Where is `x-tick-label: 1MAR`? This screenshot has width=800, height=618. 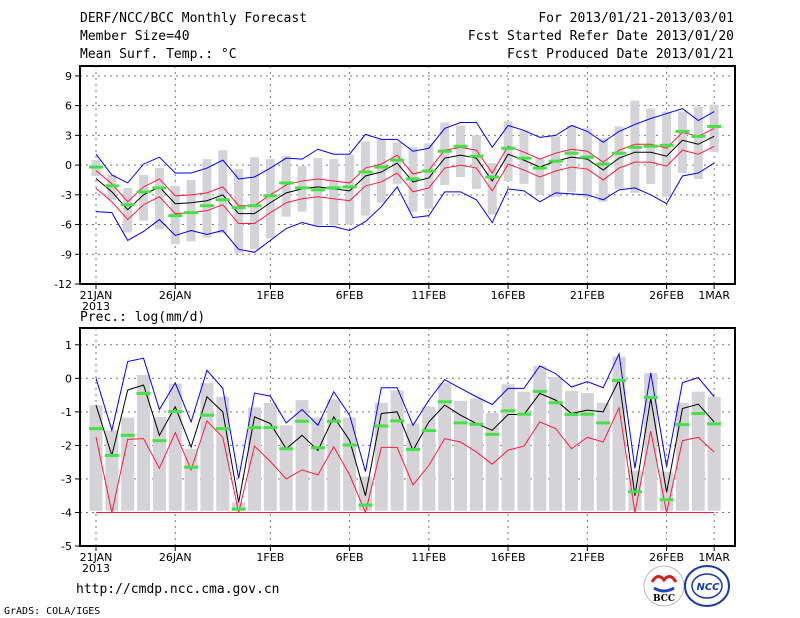
x-tick-label: 1MAR is located at coordinates (714, 295).